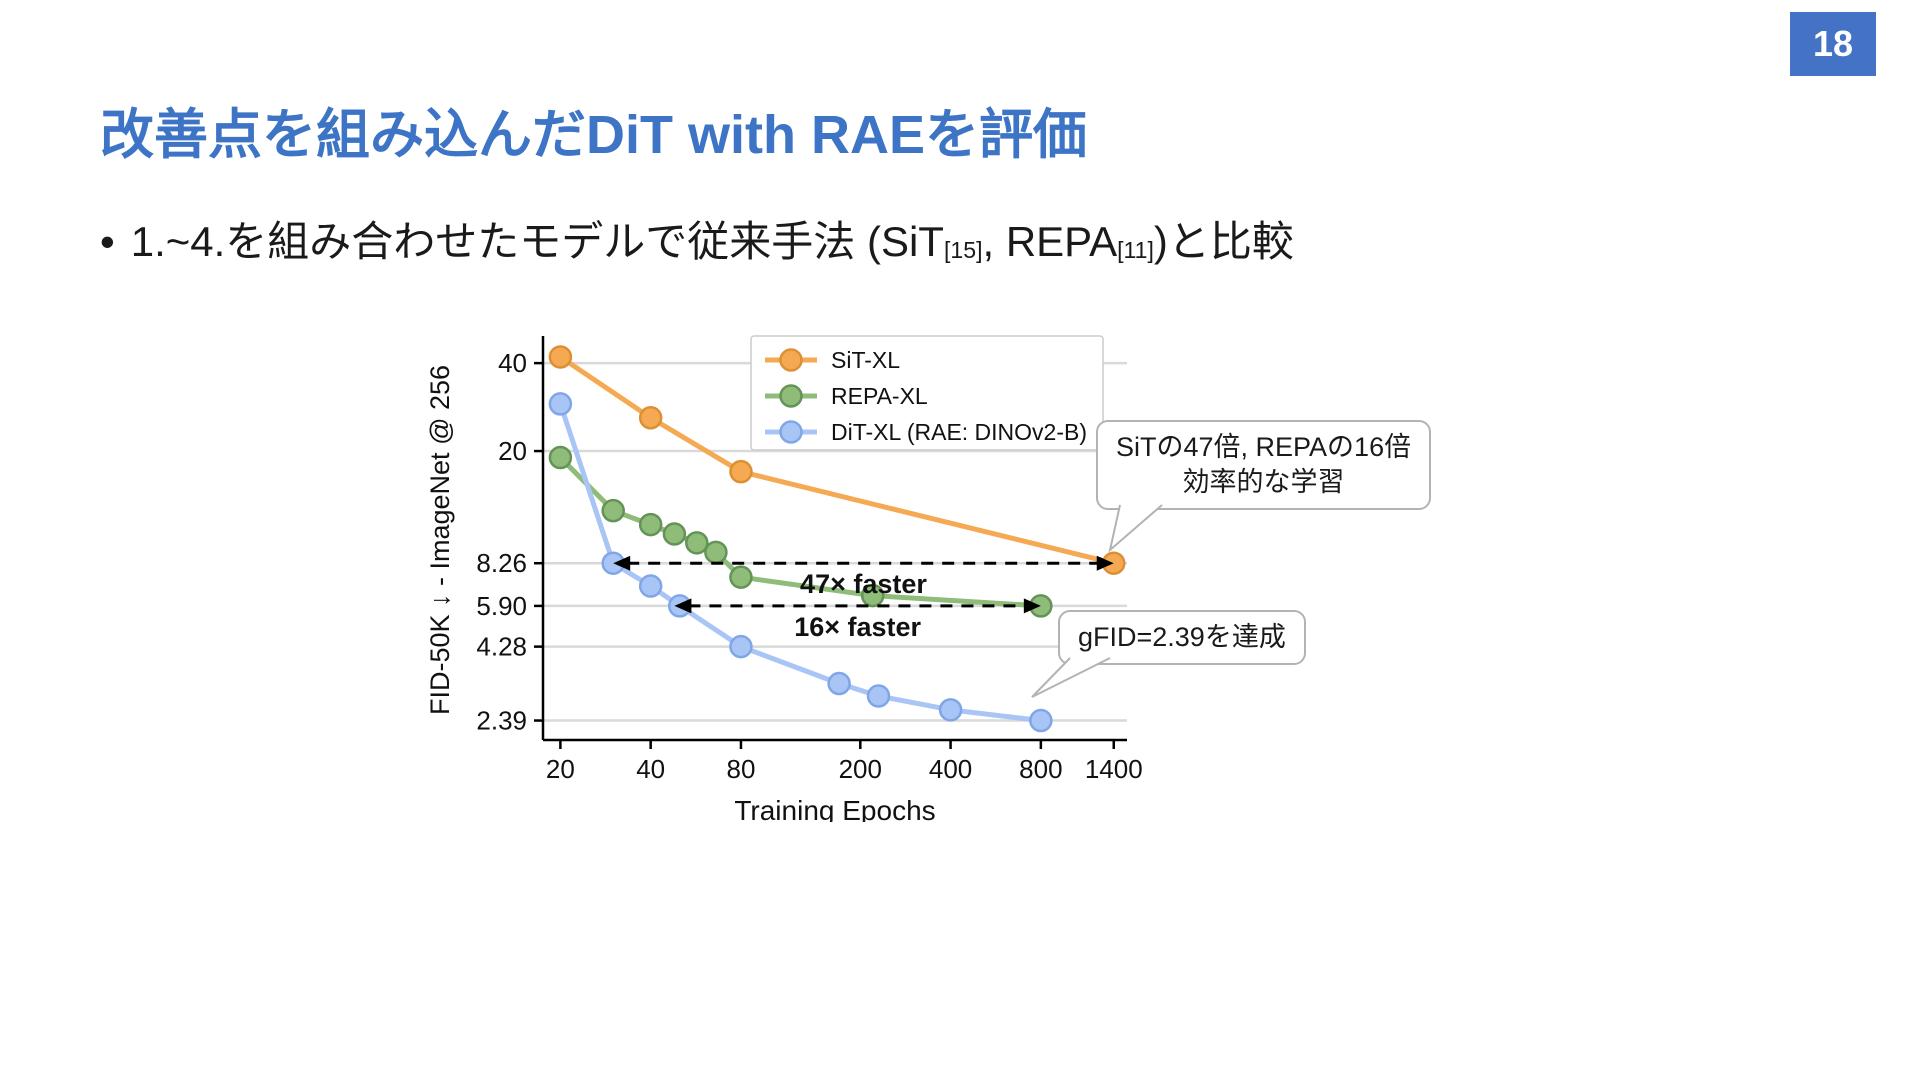 The image size is (1920, 1080). What do you see at coordinates (560, 769) in the screenshot?
I see `x-tick-label: 20` at bounding box center [560, 769].